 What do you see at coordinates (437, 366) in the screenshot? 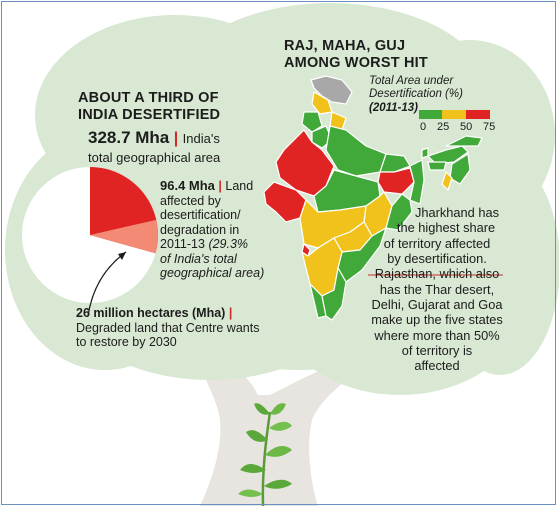
I see `annotation-line11: affected` at bounding box center [437, 366].